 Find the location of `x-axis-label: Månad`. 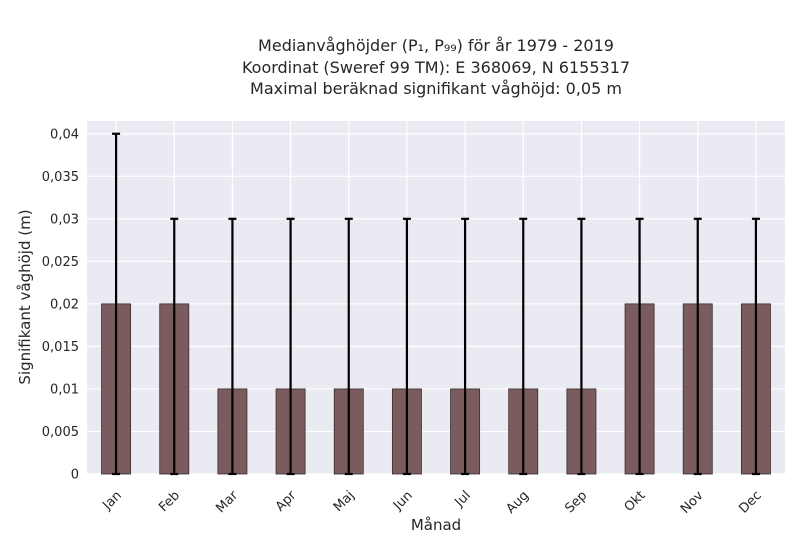

x-axis-label: Månad is located at coordinates (436, 525).